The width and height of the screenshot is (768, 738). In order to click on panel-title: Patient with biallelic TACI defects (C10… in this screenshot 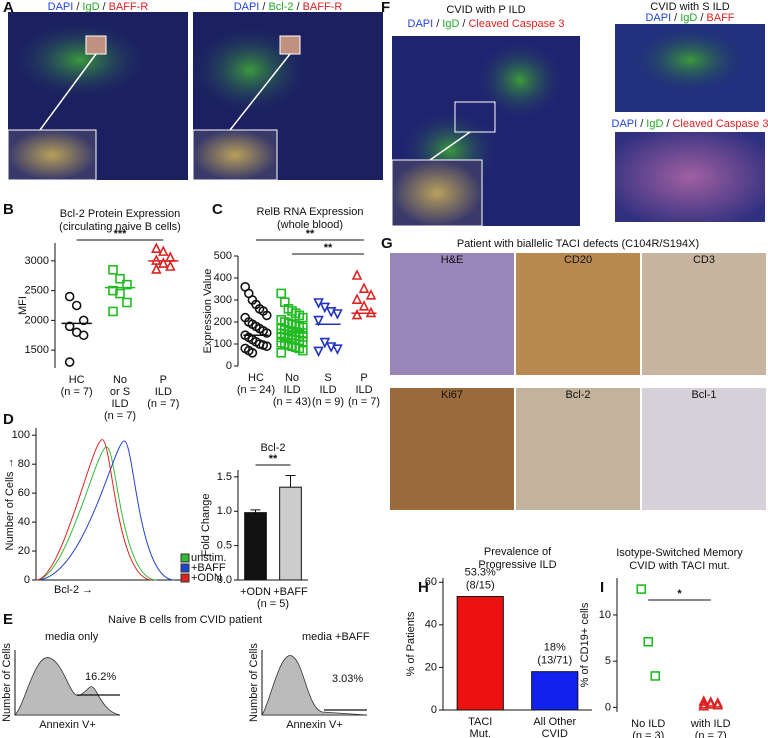, I will do `click(578, 244)`.